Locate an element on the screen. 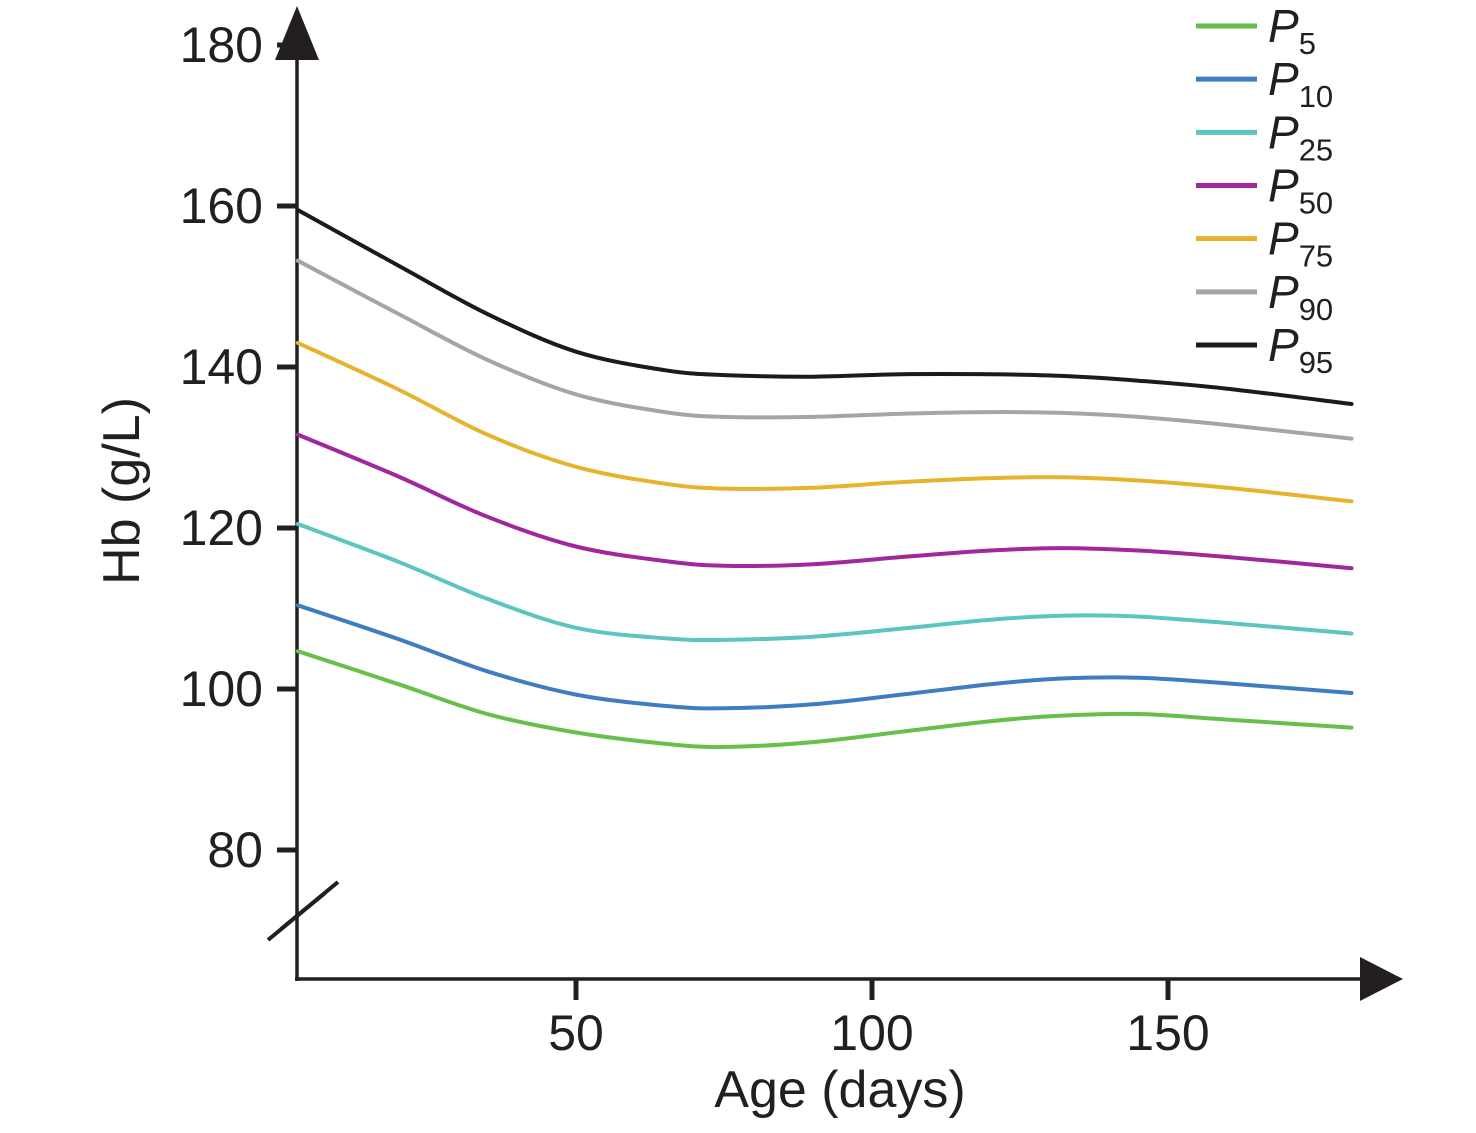 The height and width of the screenshot is (1133, 1476). curve-P10 is located at coordinates (824, 657).